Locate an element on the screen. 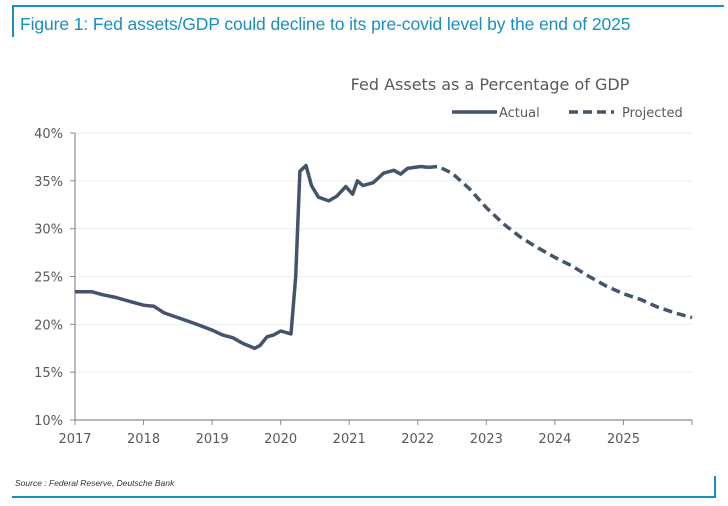  x-tick-label: 2018 is located at coordinates (143, 439).